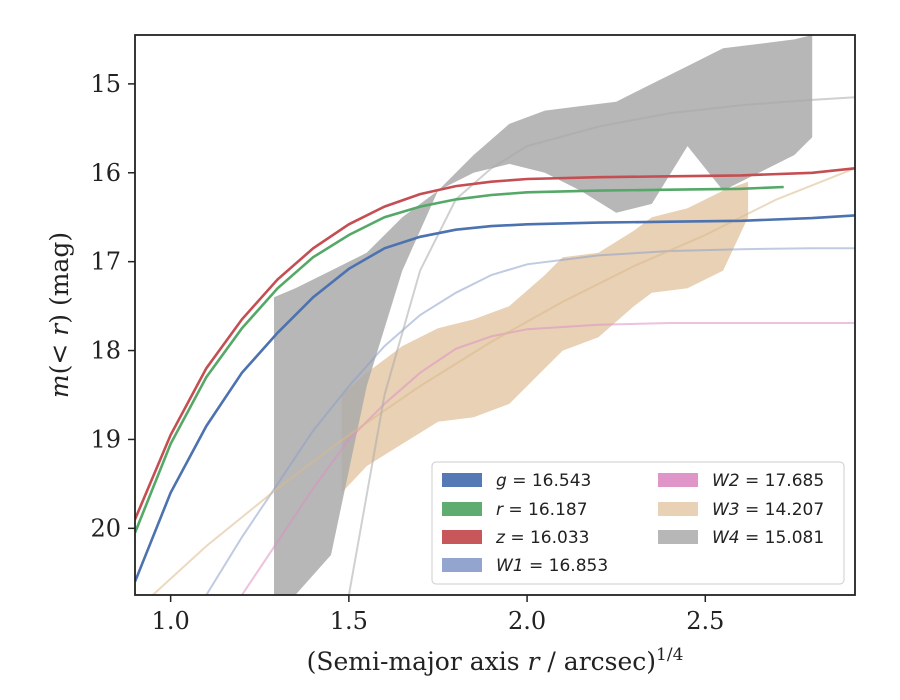 This screenshot has height=700, width=900. Describe the element at coordinates (542, 538) in the screenshot. I see `legend-label-z: z = 16.033` at that location.